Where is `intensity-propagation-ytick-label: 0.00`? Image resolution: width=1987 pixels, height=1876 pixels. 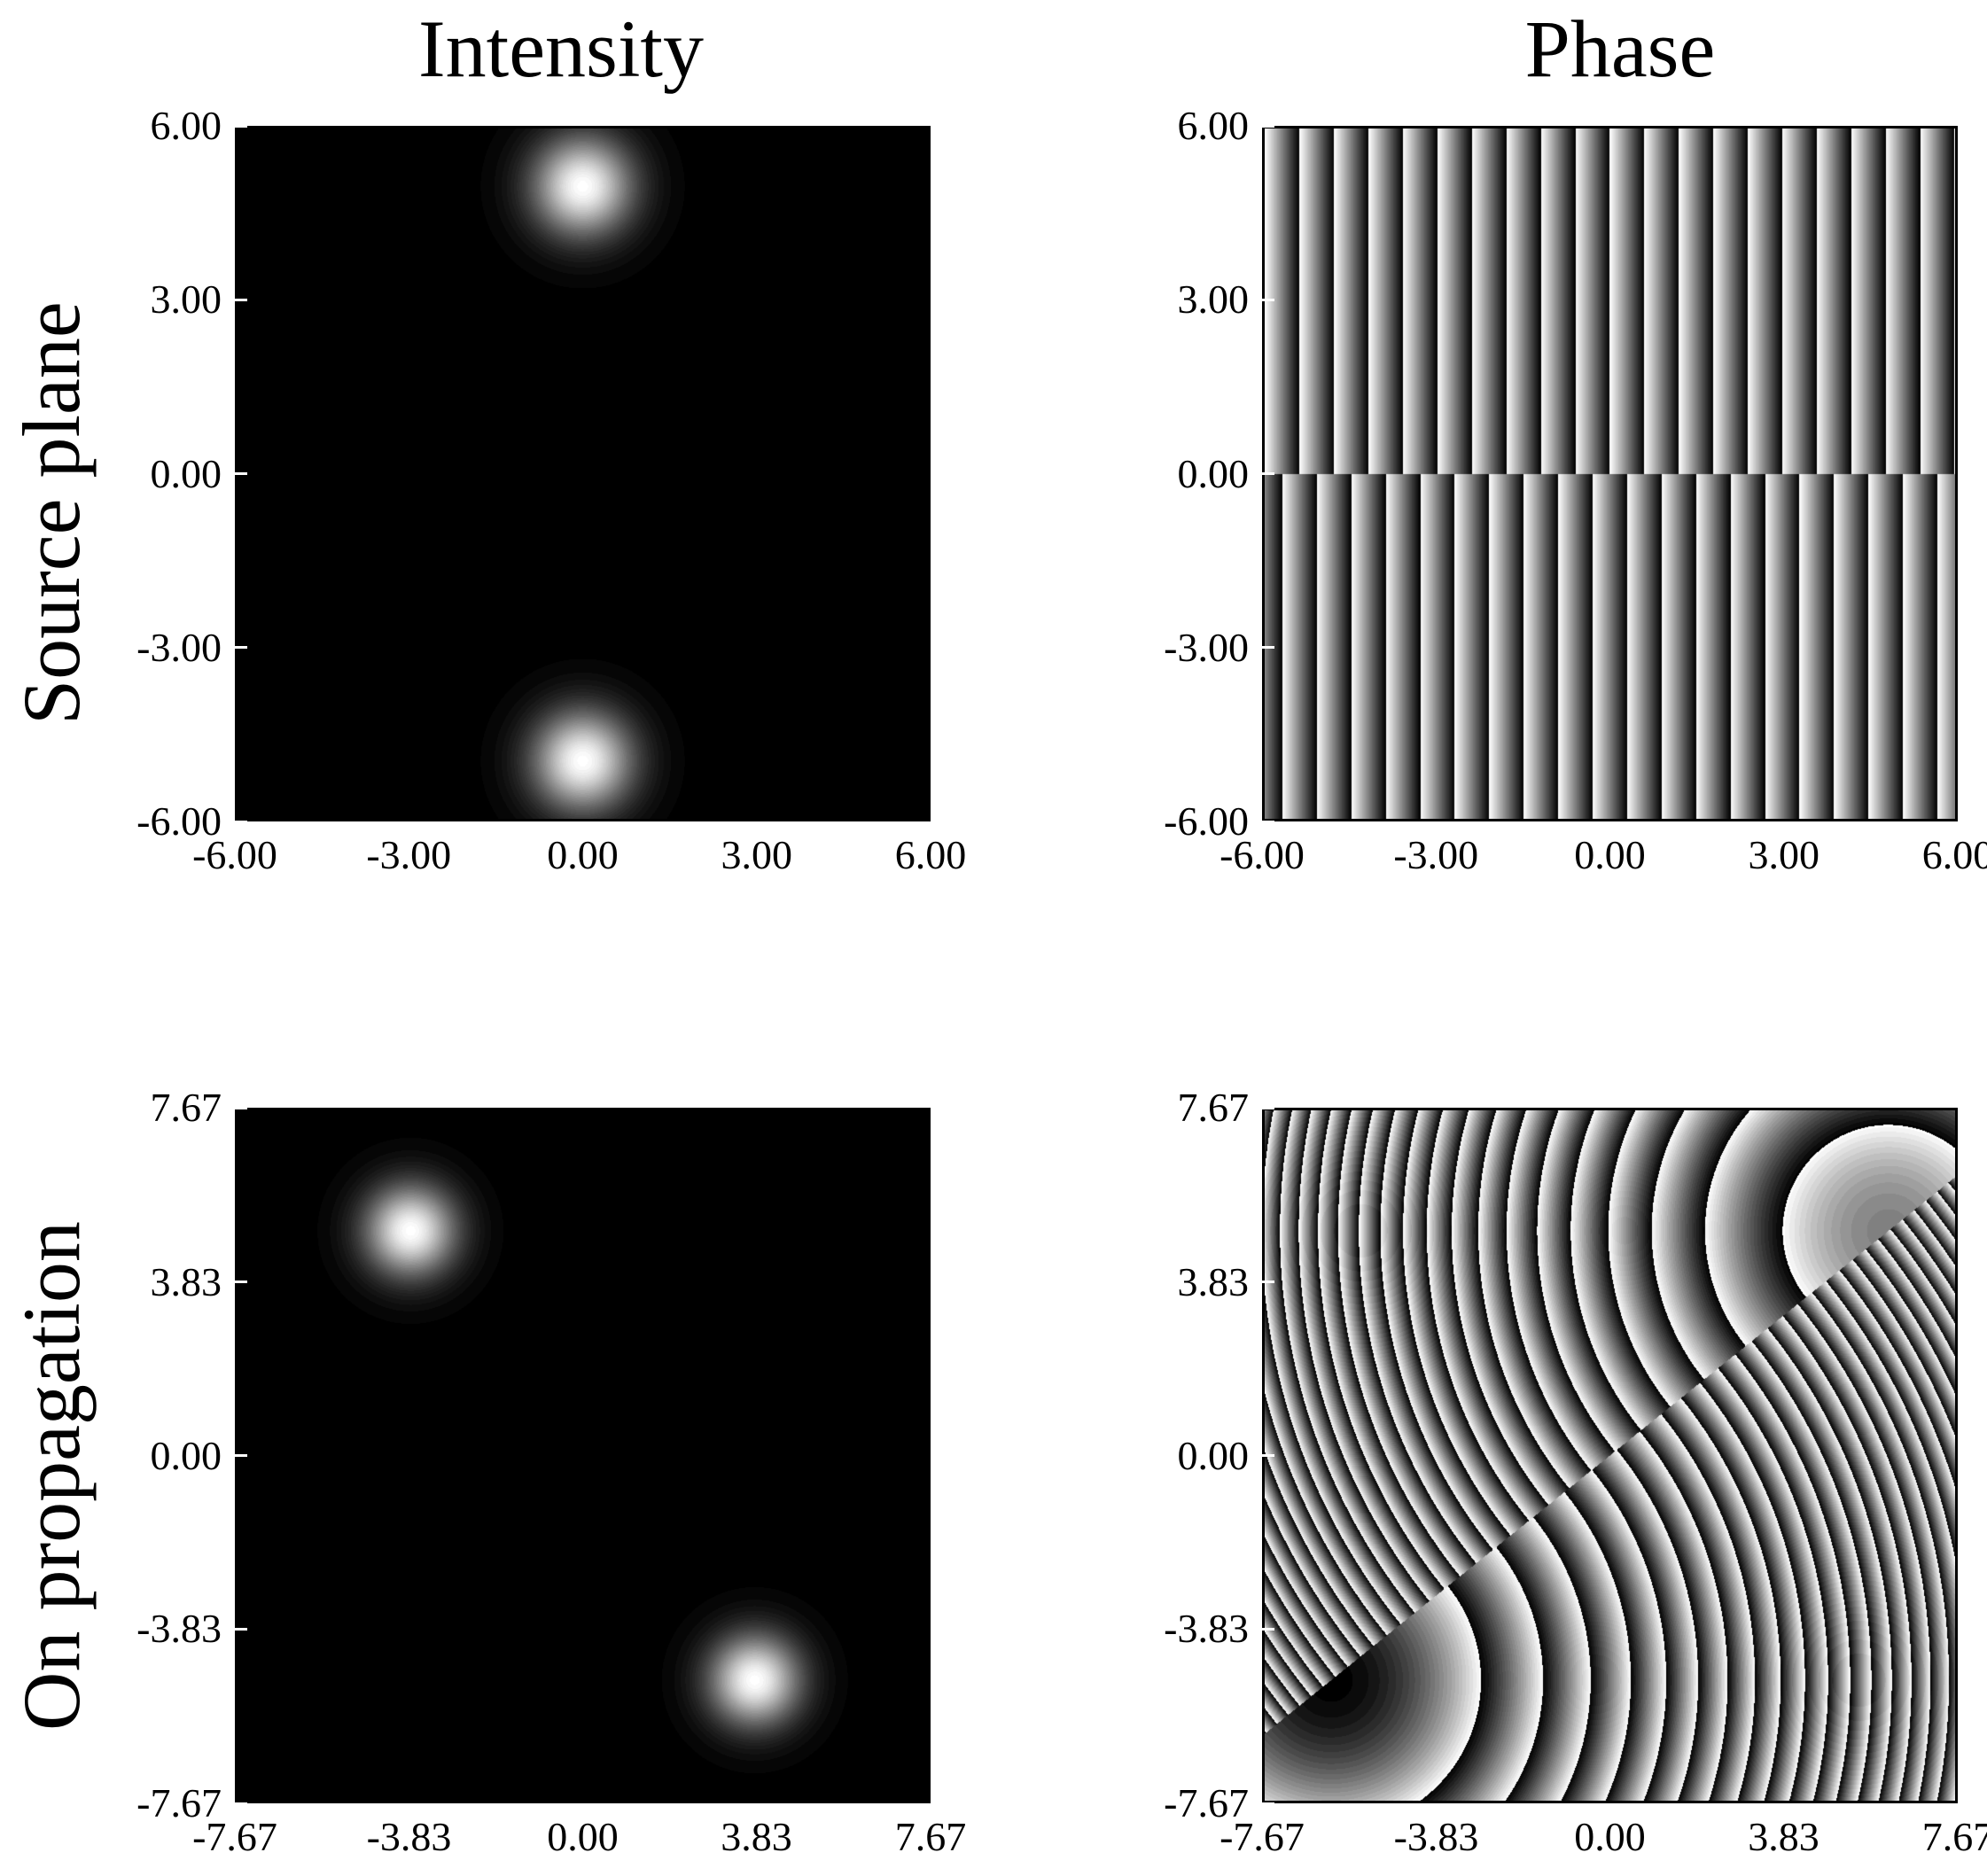
intensity-propagation-ytick-label: 0.00 is located at coordinates (186, 1455).